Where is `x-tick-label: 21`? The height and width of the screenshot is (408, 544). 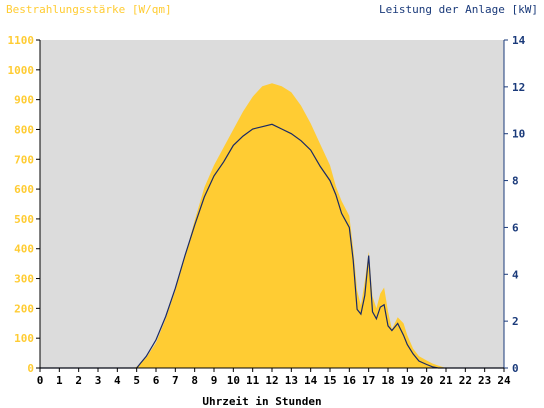
x-tick-label: 21 is located at coordinates (446, 380).